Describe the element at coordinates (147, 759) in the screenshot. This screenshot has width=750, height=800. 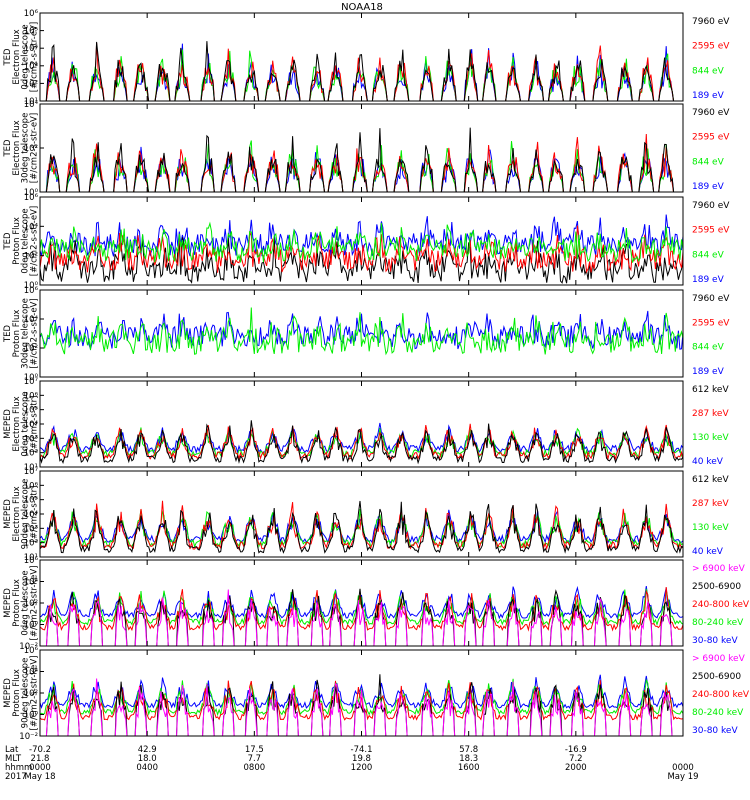
I see `x-row-value: 18.0` at that location.